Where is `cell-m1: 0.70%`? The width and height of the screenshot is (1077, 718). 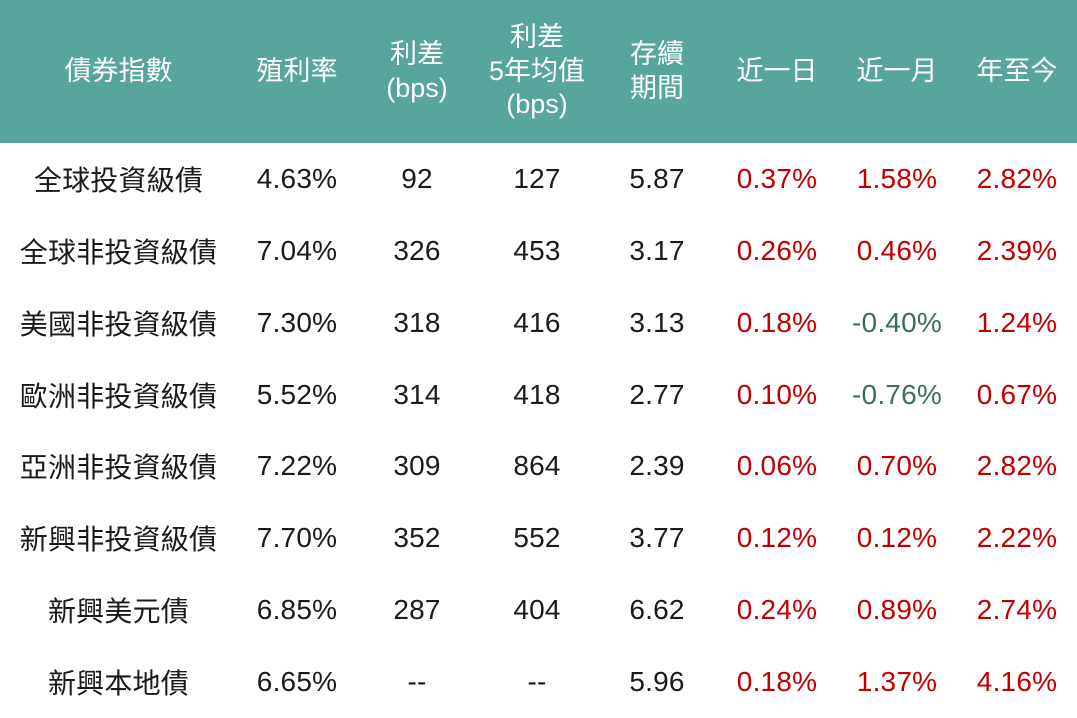
cell-m1: 0.70% is located at coordinates (897, 466).